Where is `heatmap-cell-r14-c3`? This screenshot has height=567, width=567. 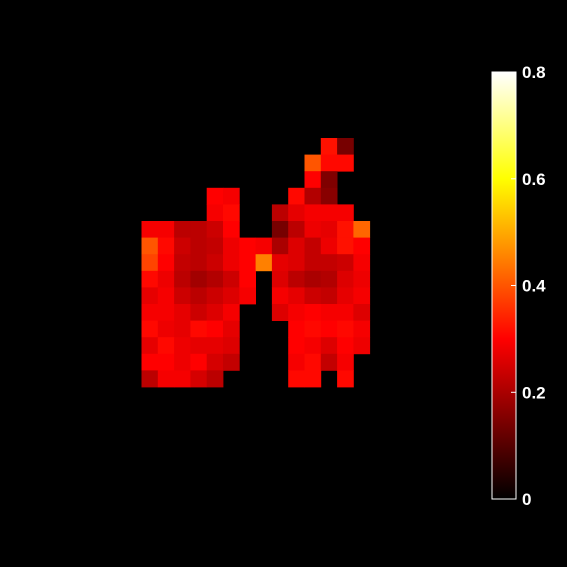 heatmap-cell-r14-c3 is located at coordinates (199, 379).